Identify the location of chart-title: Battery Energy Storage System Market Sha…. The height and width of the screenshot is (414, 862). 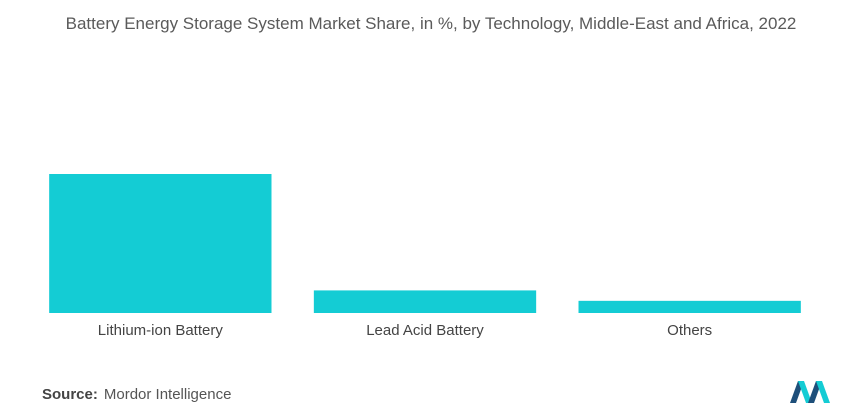
(431, 23).